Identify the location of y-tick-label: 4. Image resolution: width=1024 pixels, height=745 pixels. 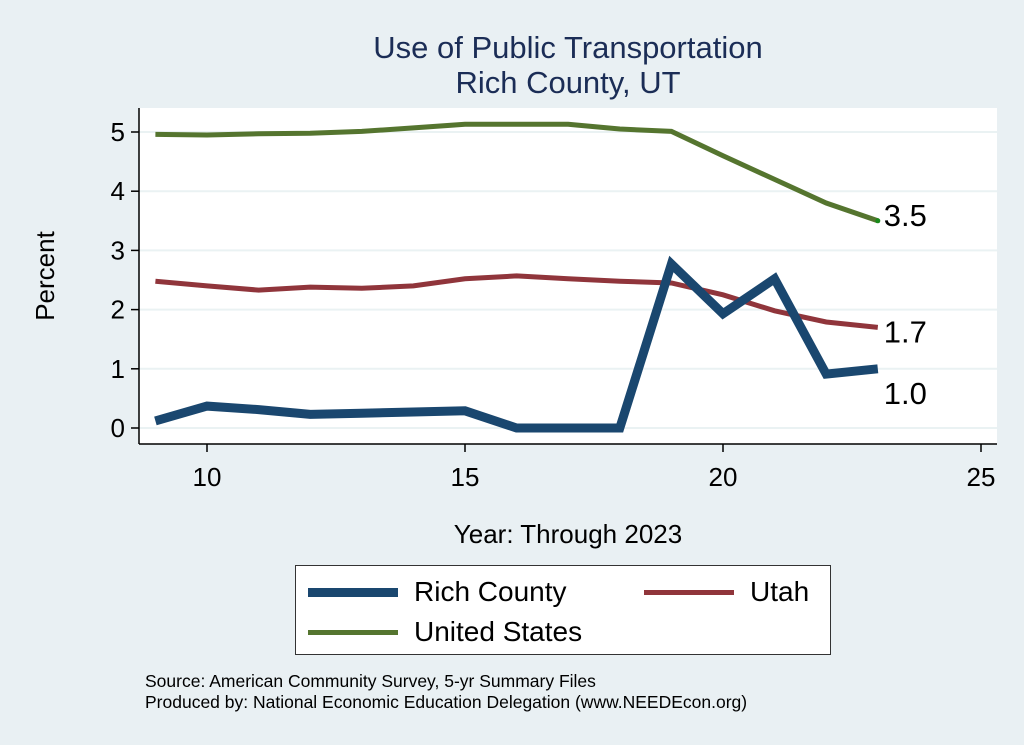
(118, 191).